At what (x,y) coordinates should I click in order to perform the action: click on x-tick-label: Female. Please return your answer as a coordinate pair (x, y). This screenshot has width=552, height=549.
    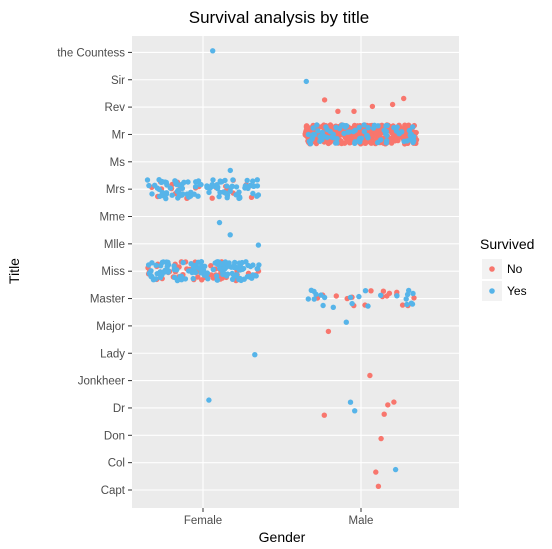
    Looking at the image, I should click on (203, 521).